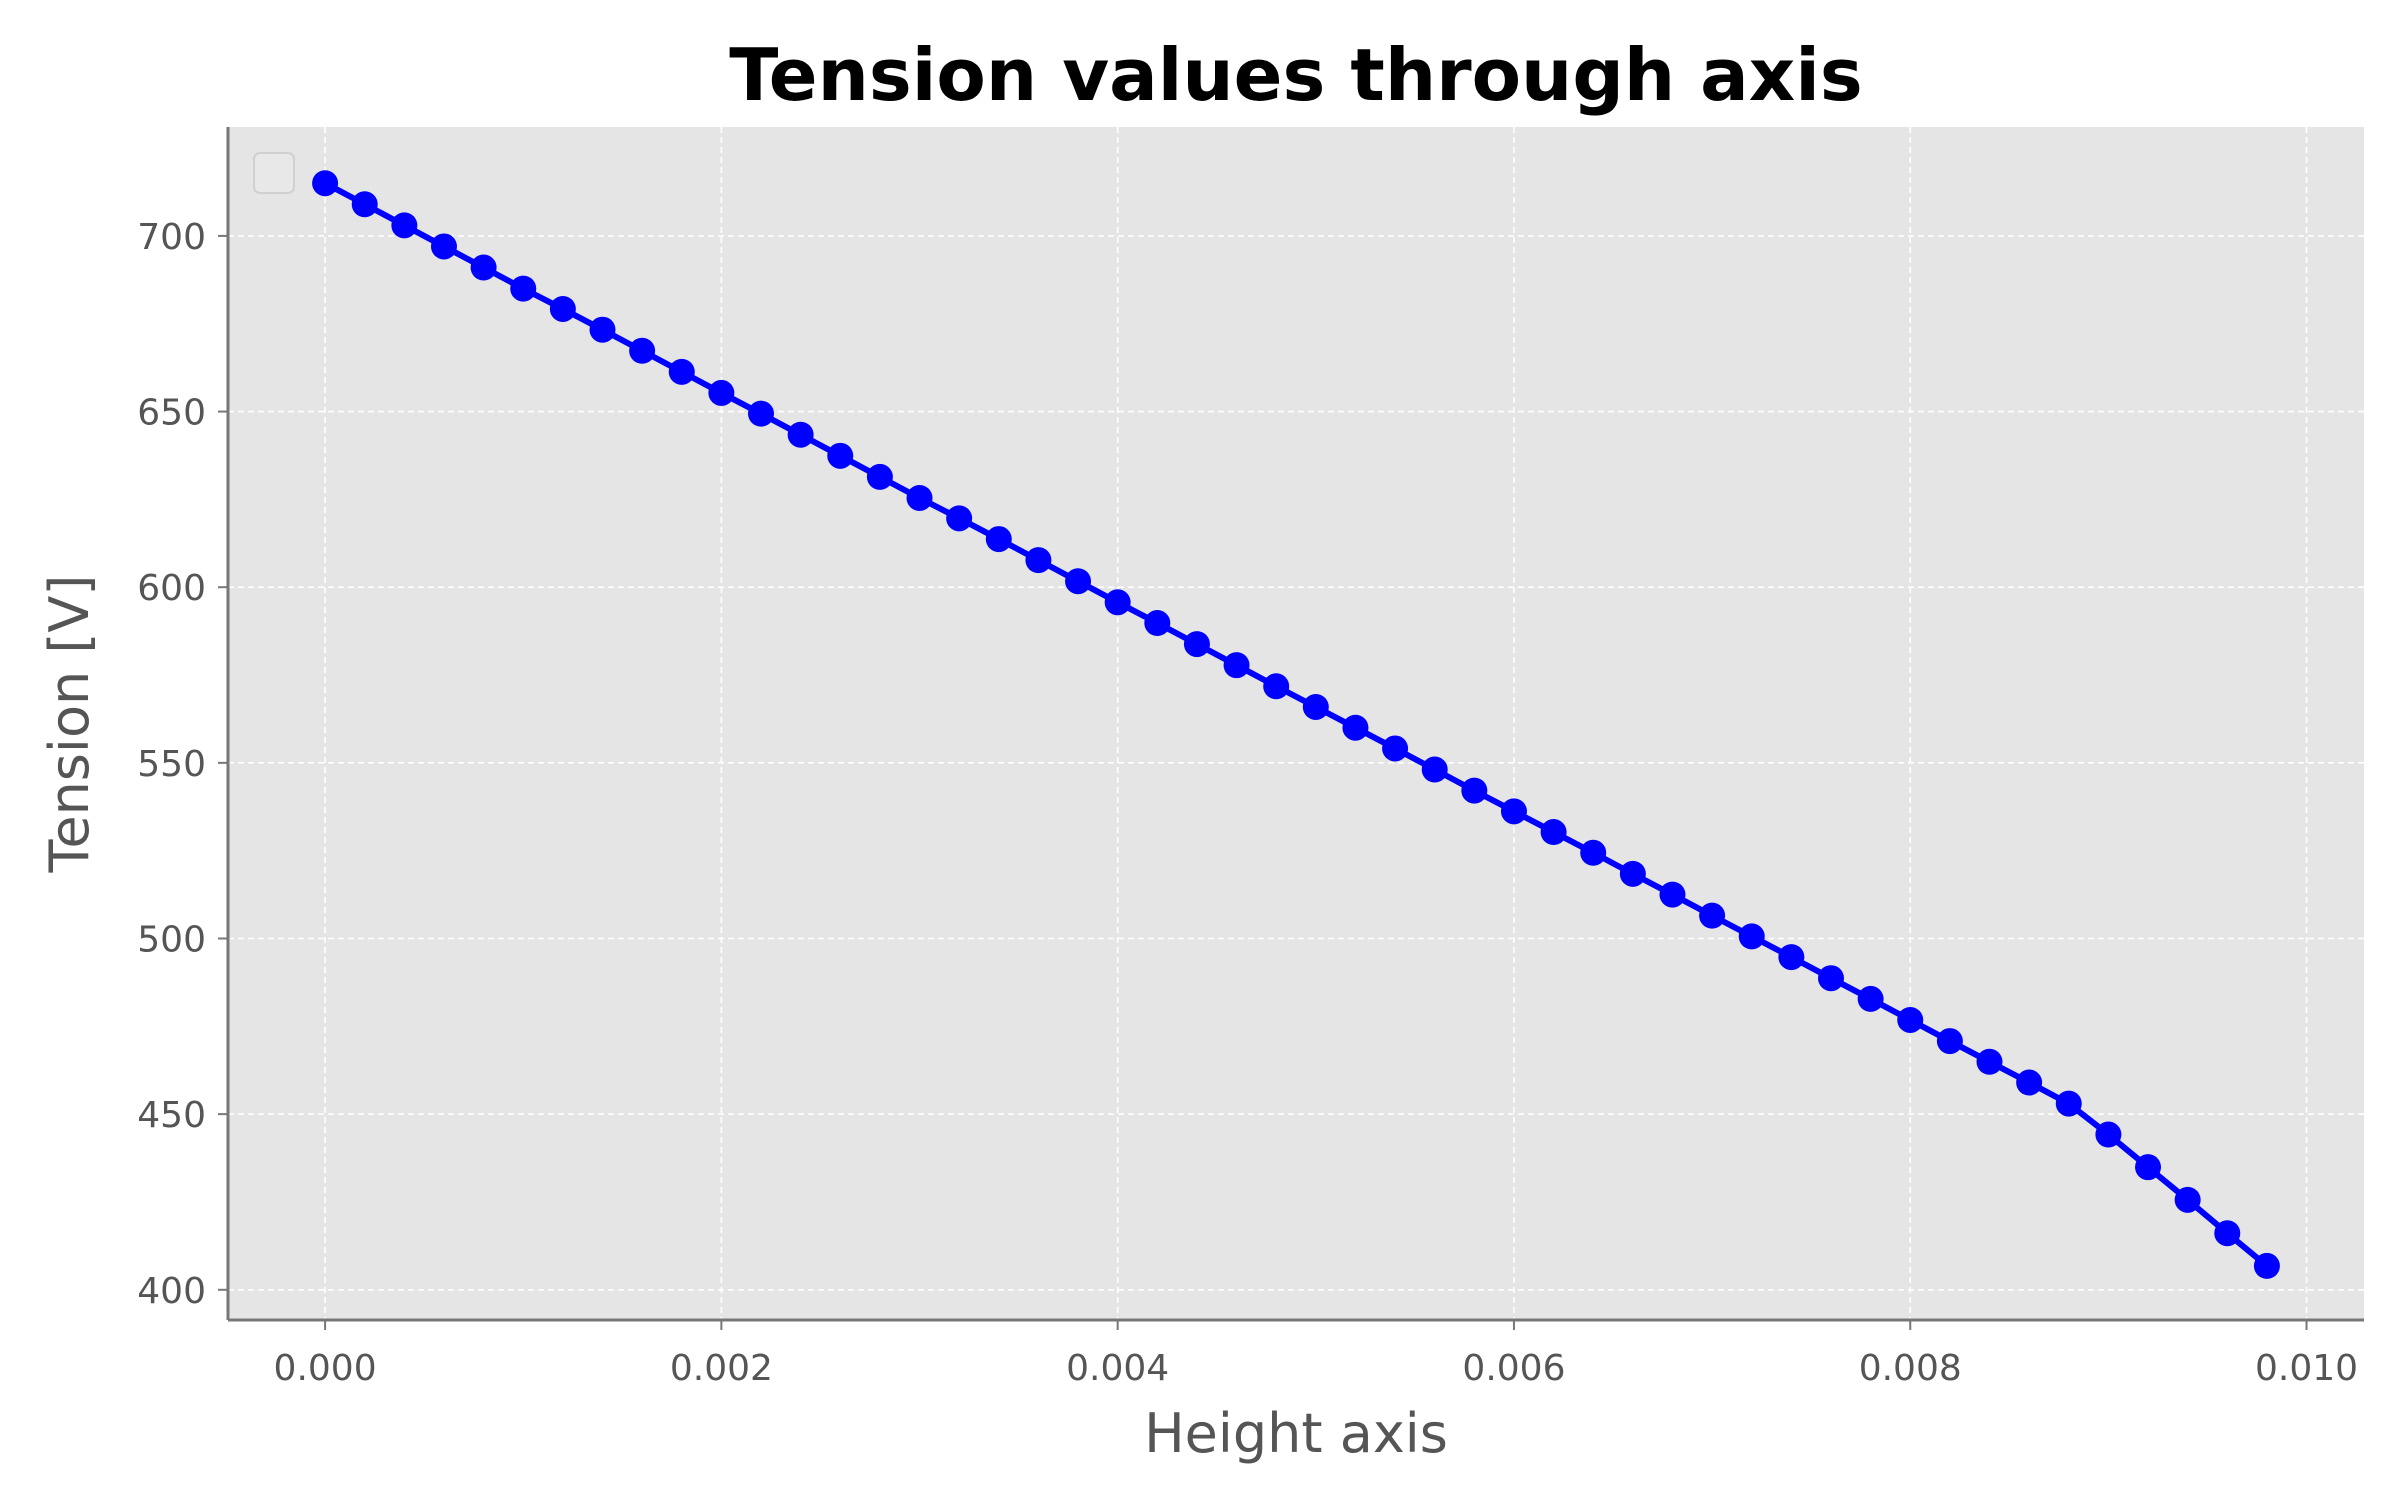 This screenshot has width=2400, height=1500. What do you see at coordinates (171, 1291) in the screenshot?
I see `y-tick-label: 400` at bounding box center [171, 1291].